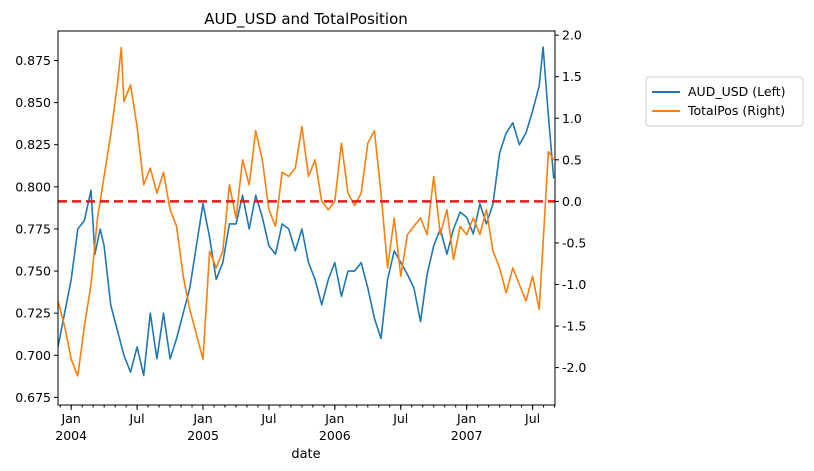 The height and width of the screenshot is (471, 814). I want to click on left-tick-label: 0.725, so click(33, 313).